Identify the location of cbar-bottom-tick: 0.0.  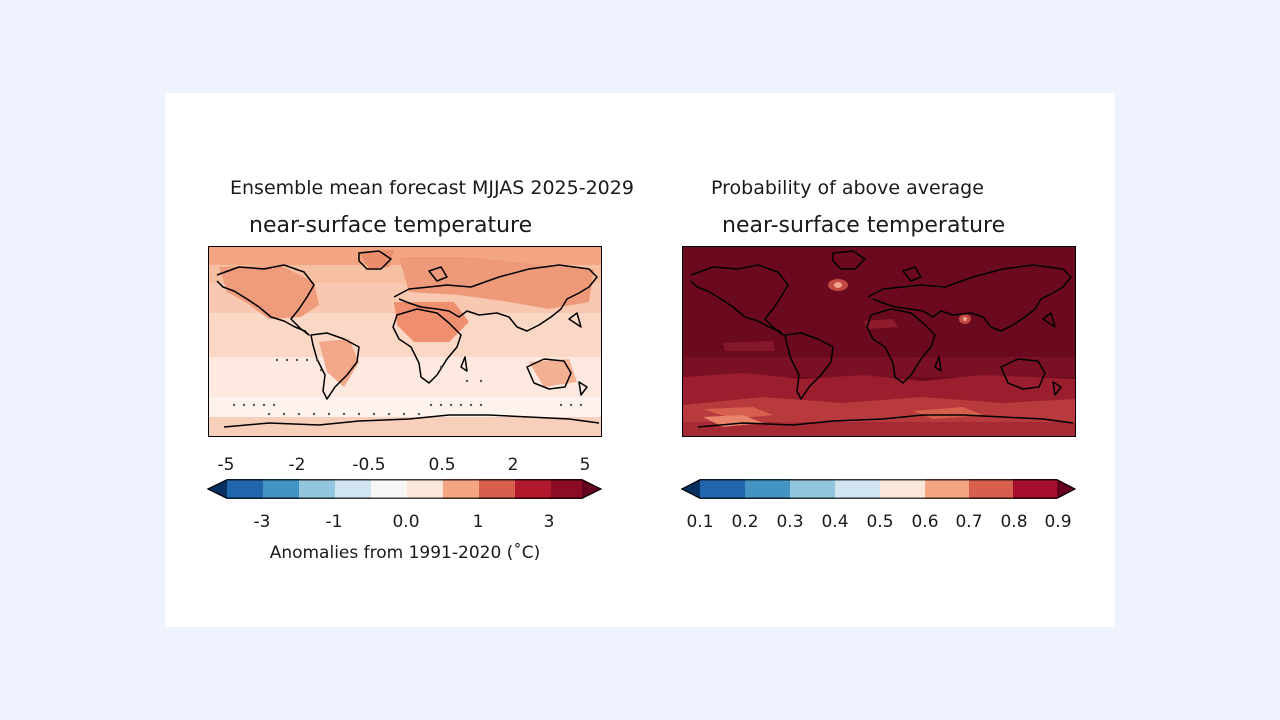
(406, 522).